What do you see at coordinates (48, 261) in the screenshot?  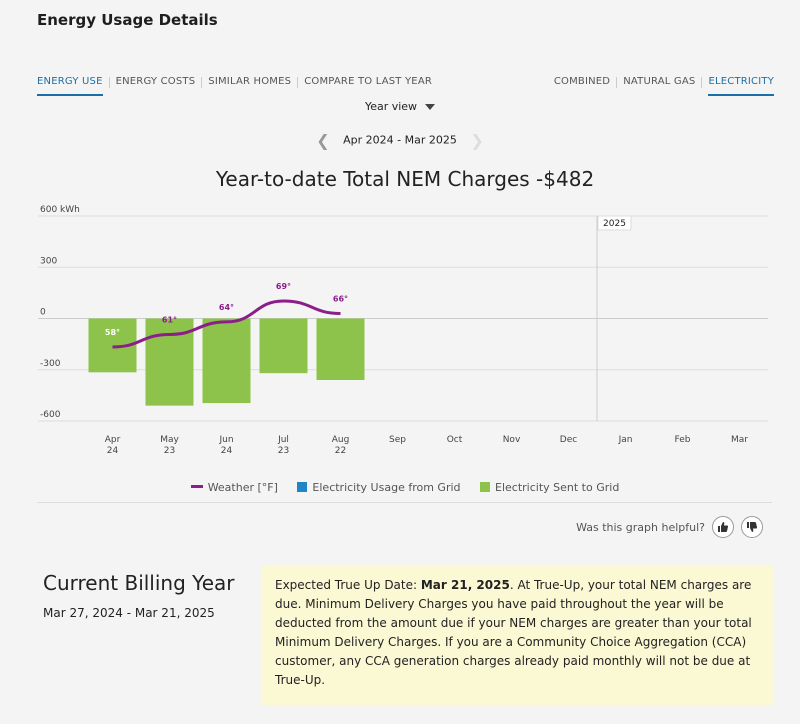 I see `y-tick-label: 300` at bounding box center [48, 261].